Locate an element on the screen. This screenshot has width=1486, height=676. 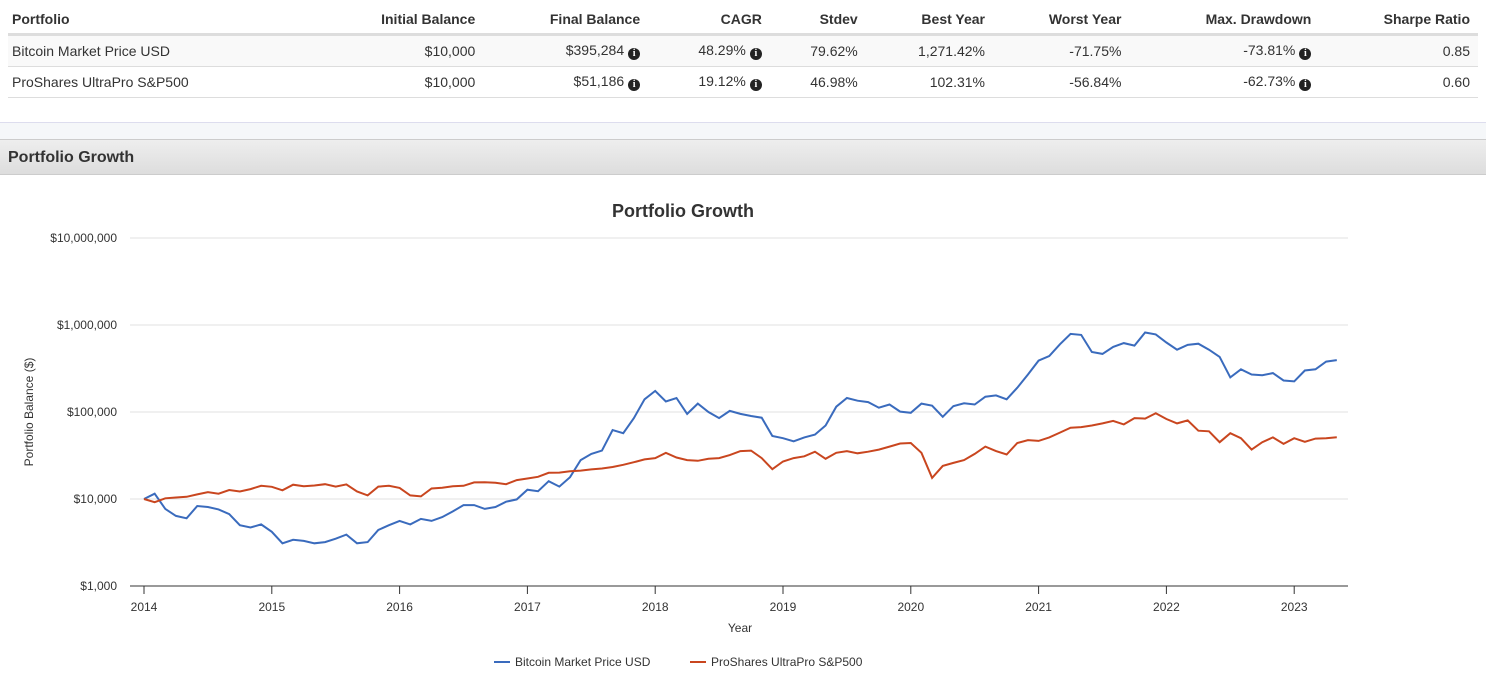
table-cell: -62.73% i is located at coordinates (1224, 82).